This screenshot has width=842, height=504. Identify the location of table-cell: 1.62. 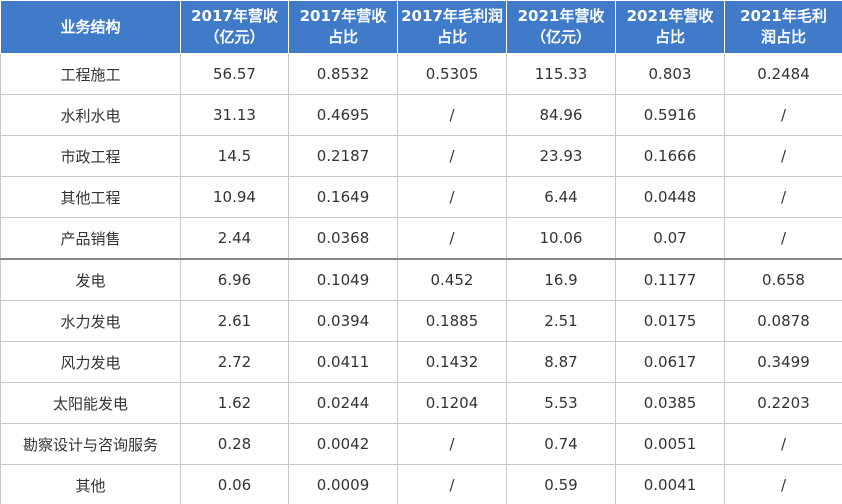
(234, 403).